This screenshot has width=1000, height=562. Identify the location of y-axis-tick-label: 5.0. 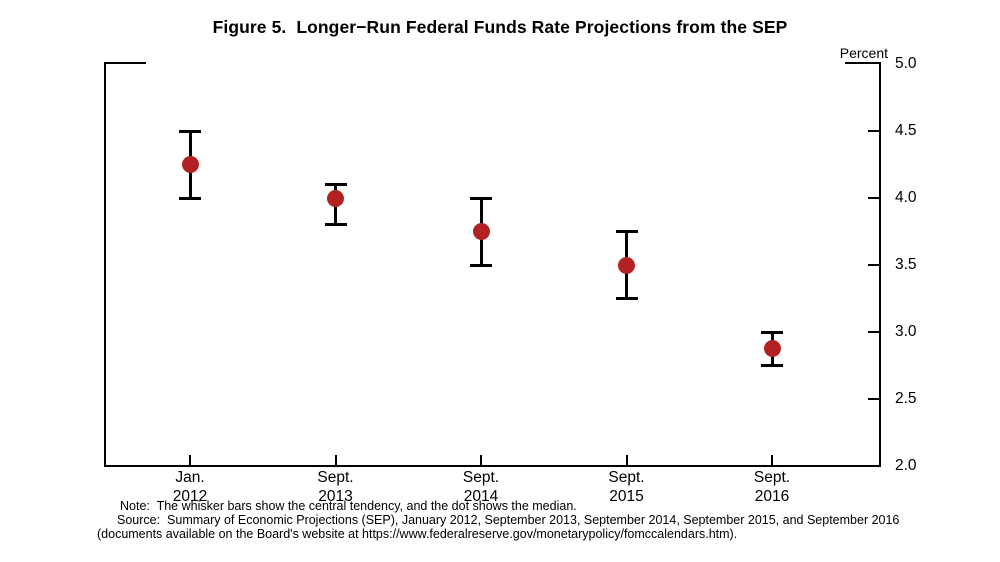
(906, 63).